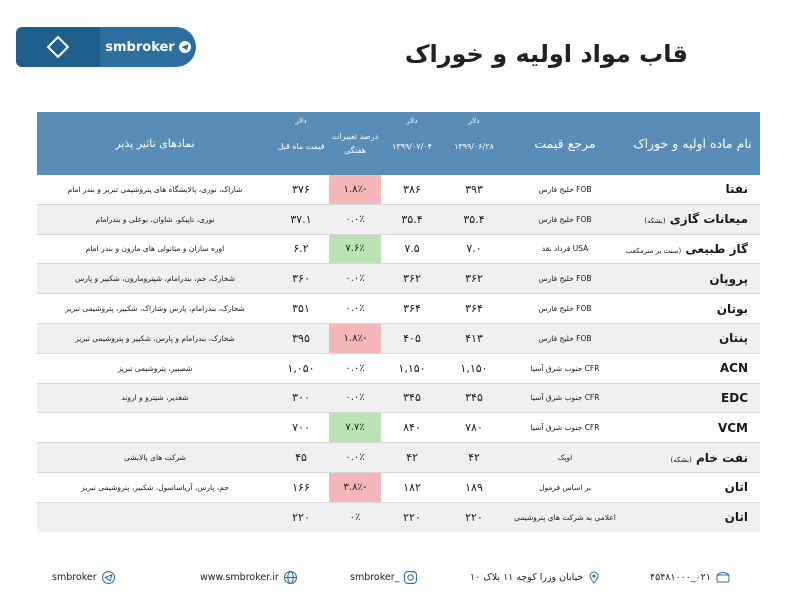 The width and height of the screenshot is (790, 603). I want to click on row-ref: بر اساس فرمول, so click(565, 487).